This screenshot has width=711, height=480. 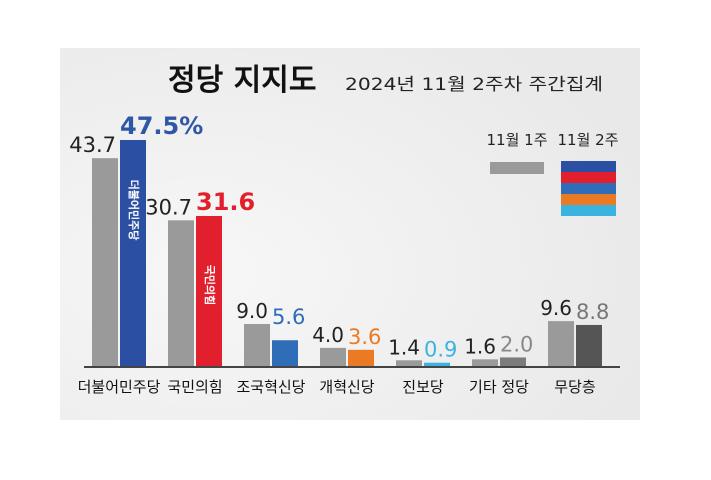 What do you see at coordinates (346, 387) in the screenshot?
I see `x-tick-label: 개혁신당` at bounding box center [346, 387].